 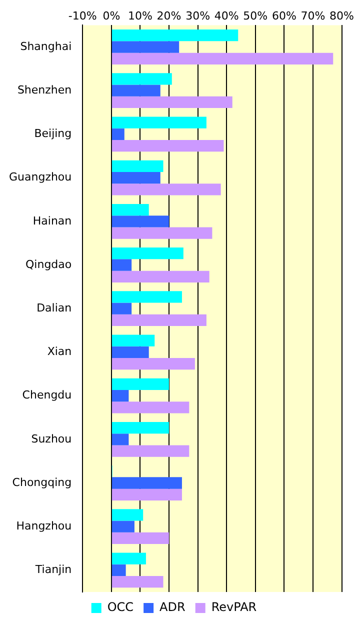 What do you see at coordinates (53, 569) in the screenshot?
I see `y-tick-label: Tianjin` at bounding box center [53, 569].